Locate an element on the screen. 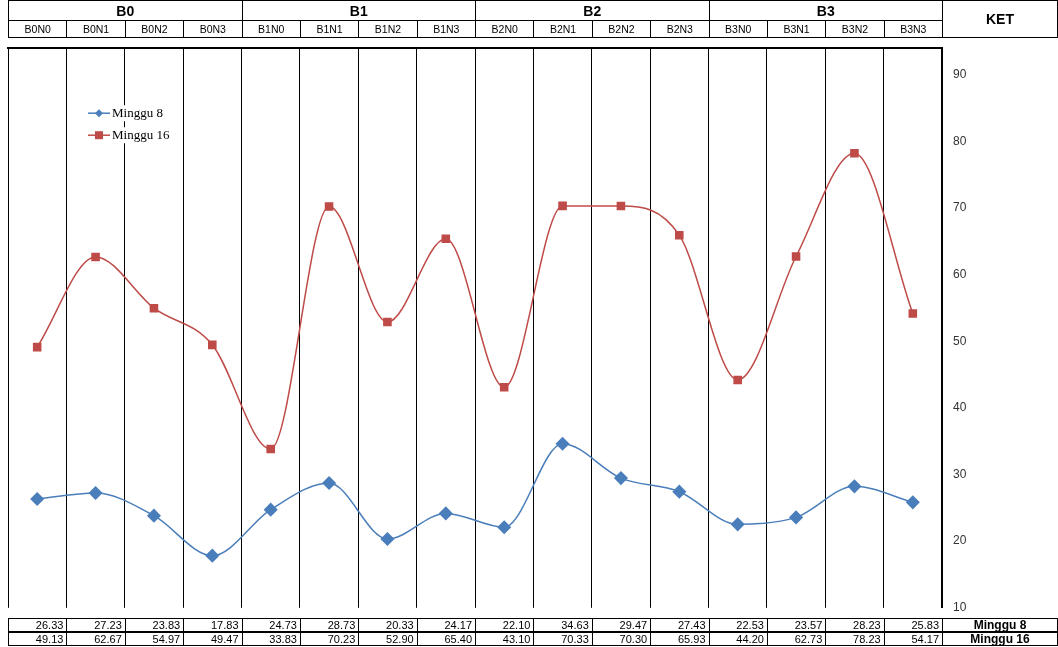 The height and width of the screenshot is (647, 1058). text: Minggu 16 is located at coordinates (1000, 639).